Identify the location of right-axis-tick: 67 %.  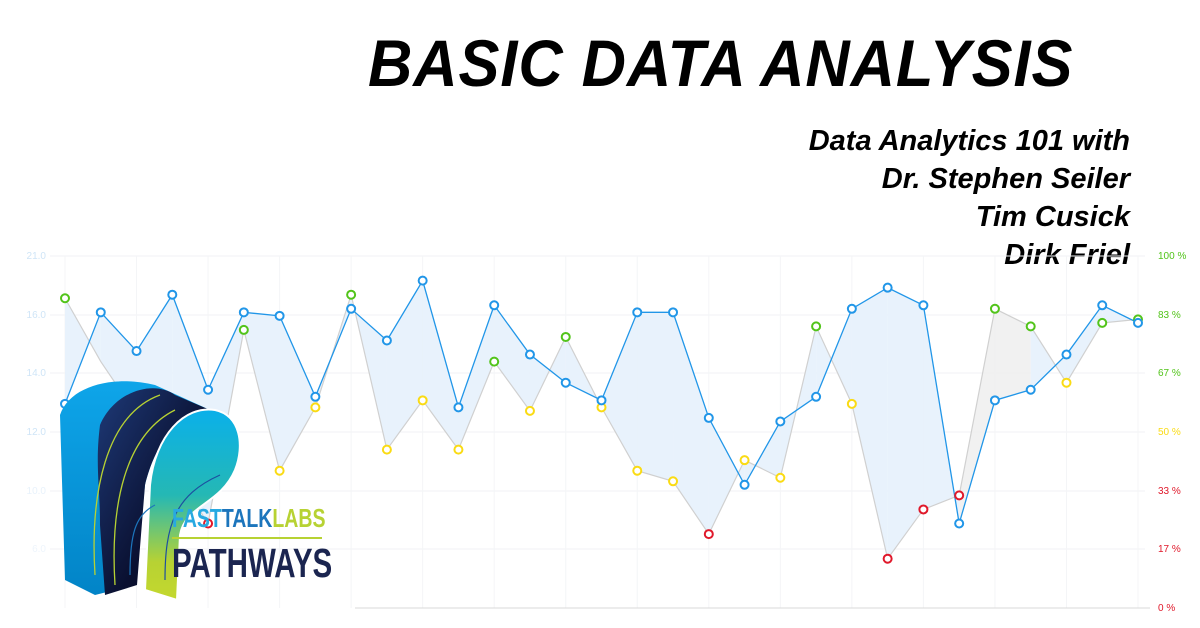
(1169, 373).